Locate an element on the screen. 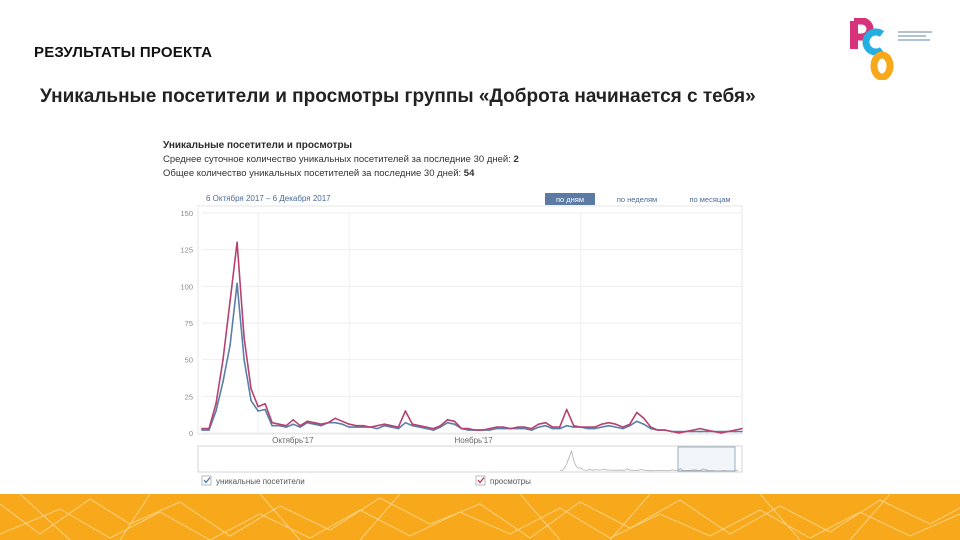 The width and height of the screenshot is (960, 540). stats-average-value: 2 is located at coordinates (516, 159).